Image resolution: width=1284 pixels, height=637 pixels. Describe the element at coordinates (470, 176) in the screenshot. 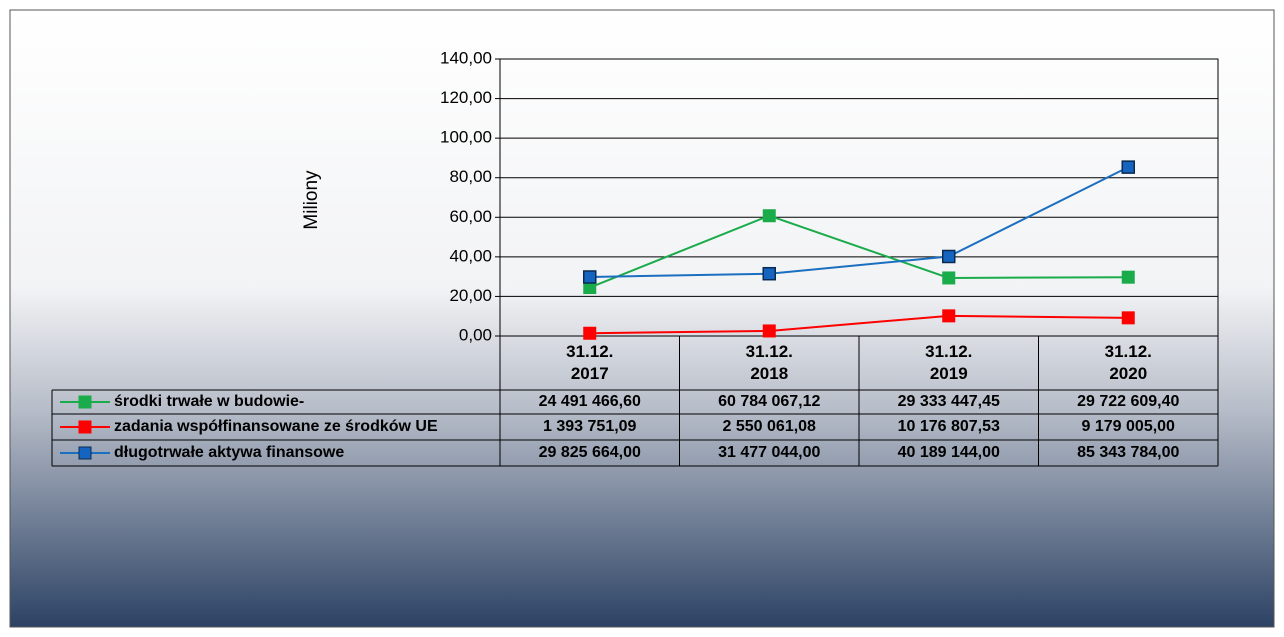

I see `y-tick-label: 80,00` at that location.